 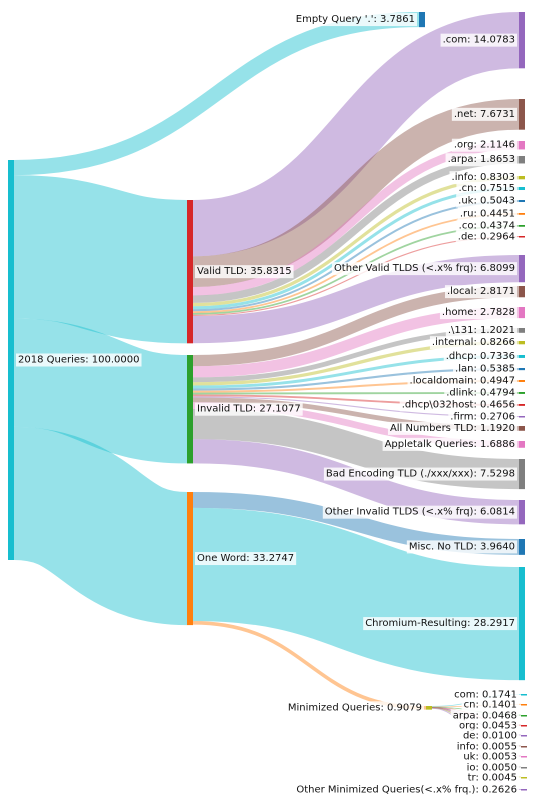 What do you see at coordinates (522, 226) in the screenshot?
I see `node-co` at bounding box center [522, 226].